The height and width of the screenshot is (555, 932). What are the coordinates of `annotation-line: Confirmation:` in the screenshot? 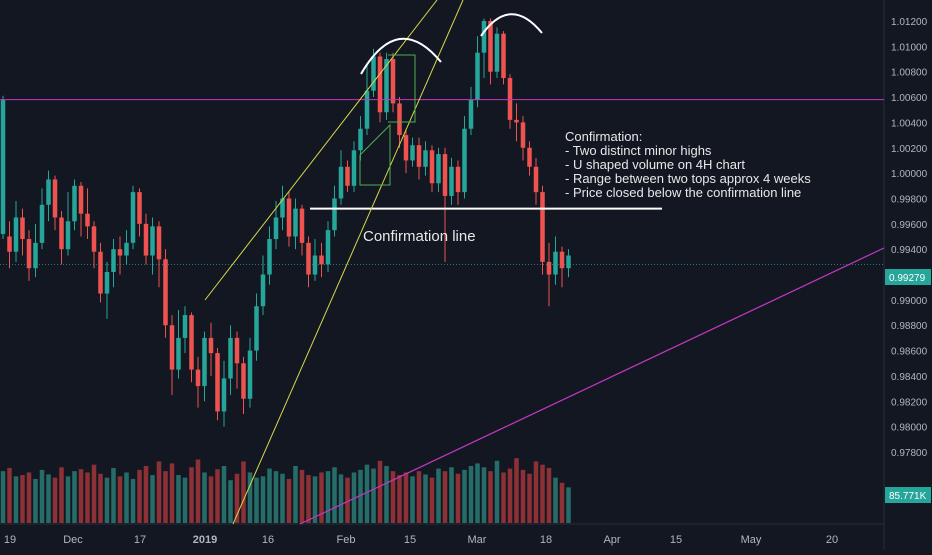 It's located at (603, 136).